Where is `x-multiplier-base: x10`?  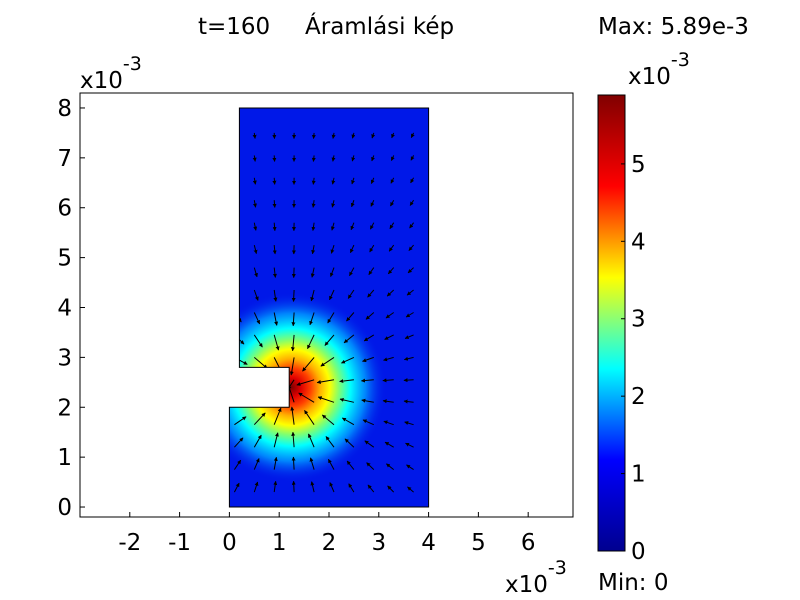 x-multiplier-base: x10 is located at coordinates (526, 585).